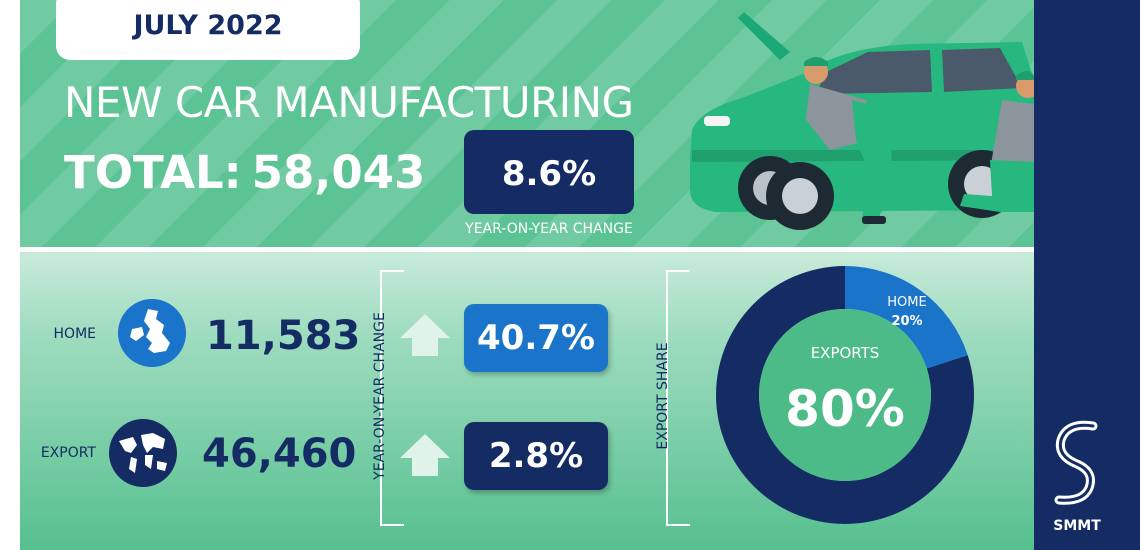 This screenshot has width=1140, height=550. I want to click on export-change-badge: 2.8%, so click(536, 456).